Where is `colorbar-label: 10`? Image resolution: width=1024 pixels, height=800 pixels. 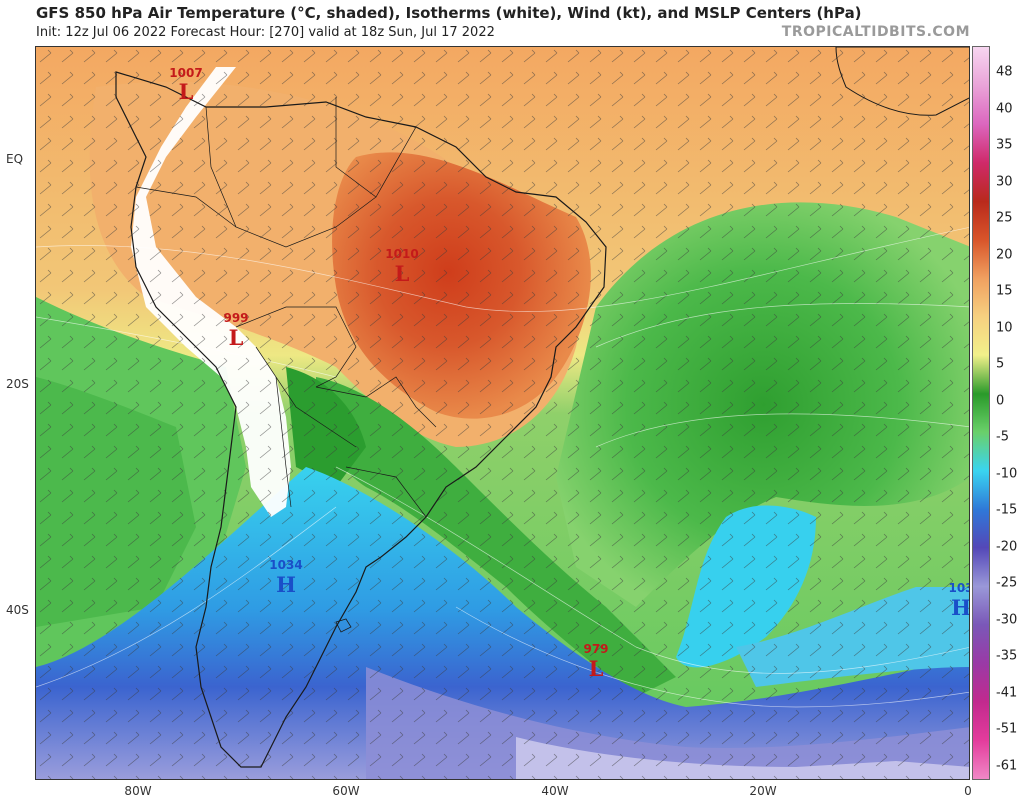 colorbar-label: 10 is located at coordinates (1004, 328).